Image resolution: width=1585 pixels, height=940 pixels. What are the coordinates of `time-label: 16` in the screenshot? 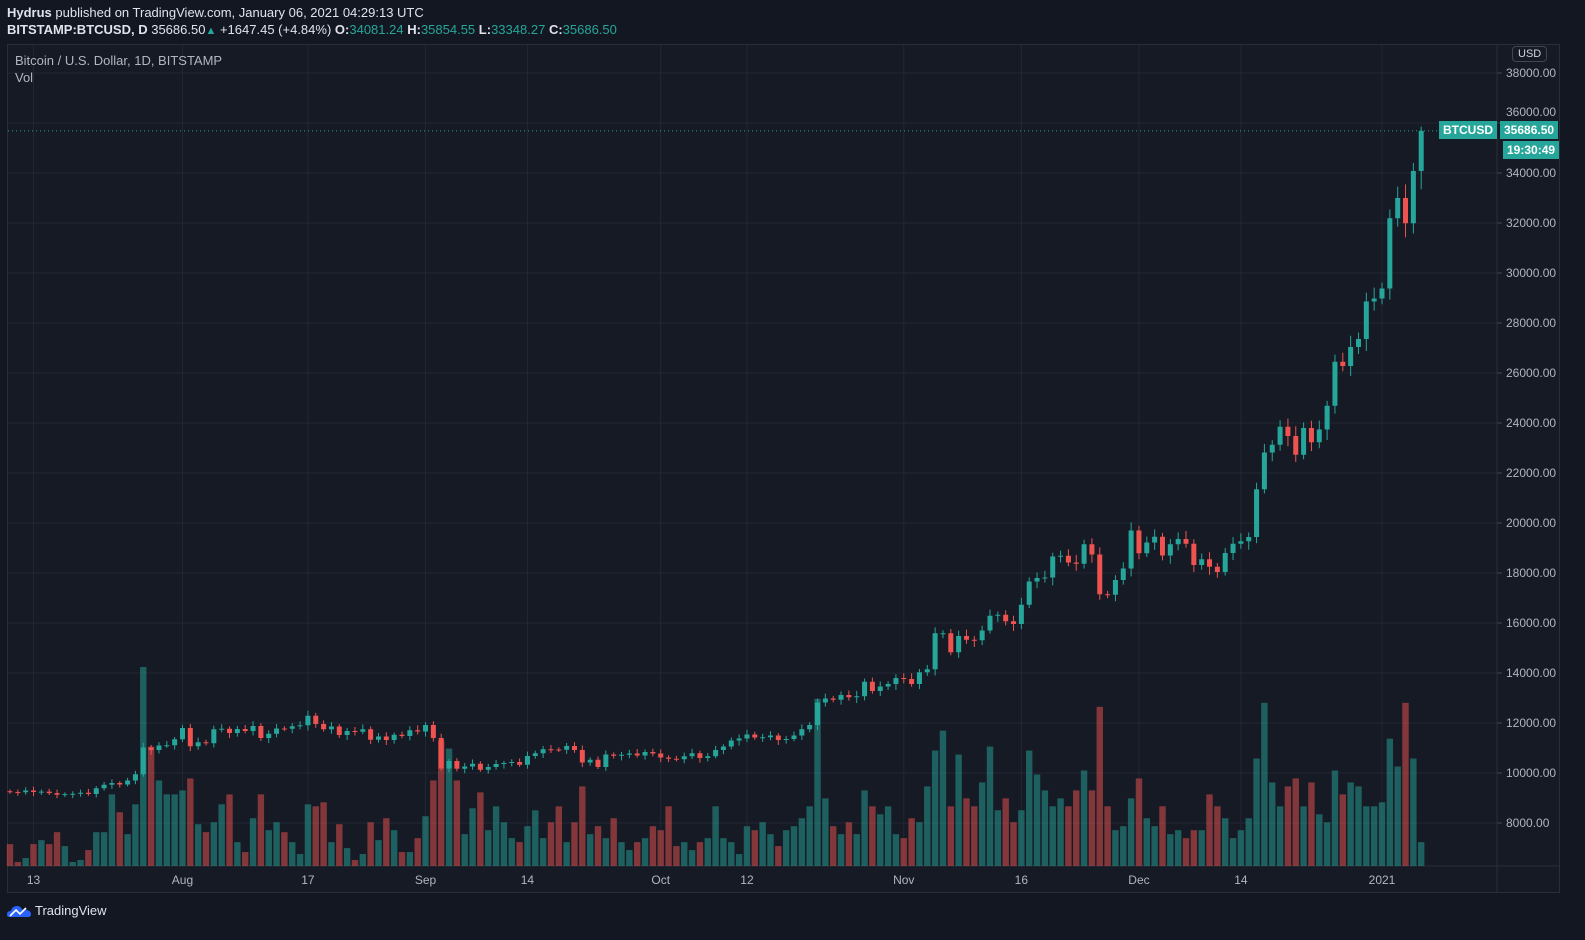 It's located at (1022, 880).